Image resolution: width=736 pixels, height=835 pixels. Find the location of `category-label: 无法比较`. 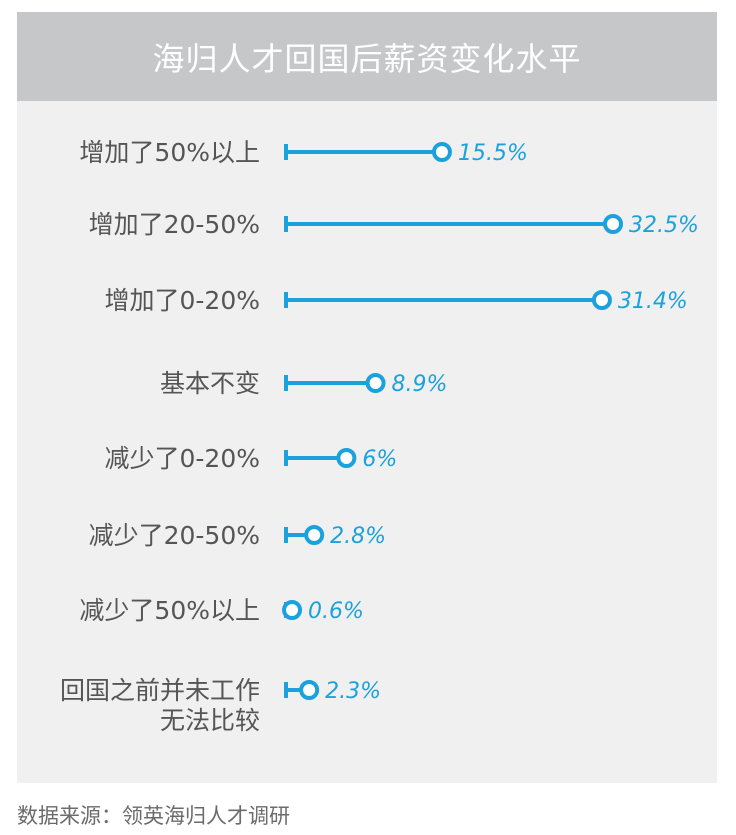

category-label: 无法比较 is located at coordinates (210, 720).